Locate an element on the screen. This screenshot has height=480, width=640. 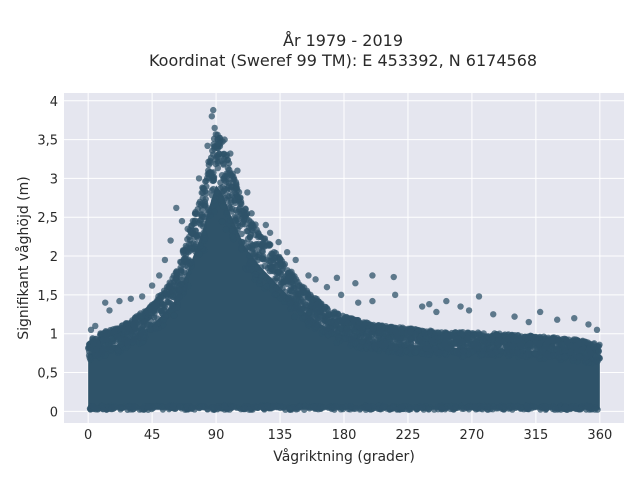
y-tick-label: 4 is located at coordinates (54, 102).